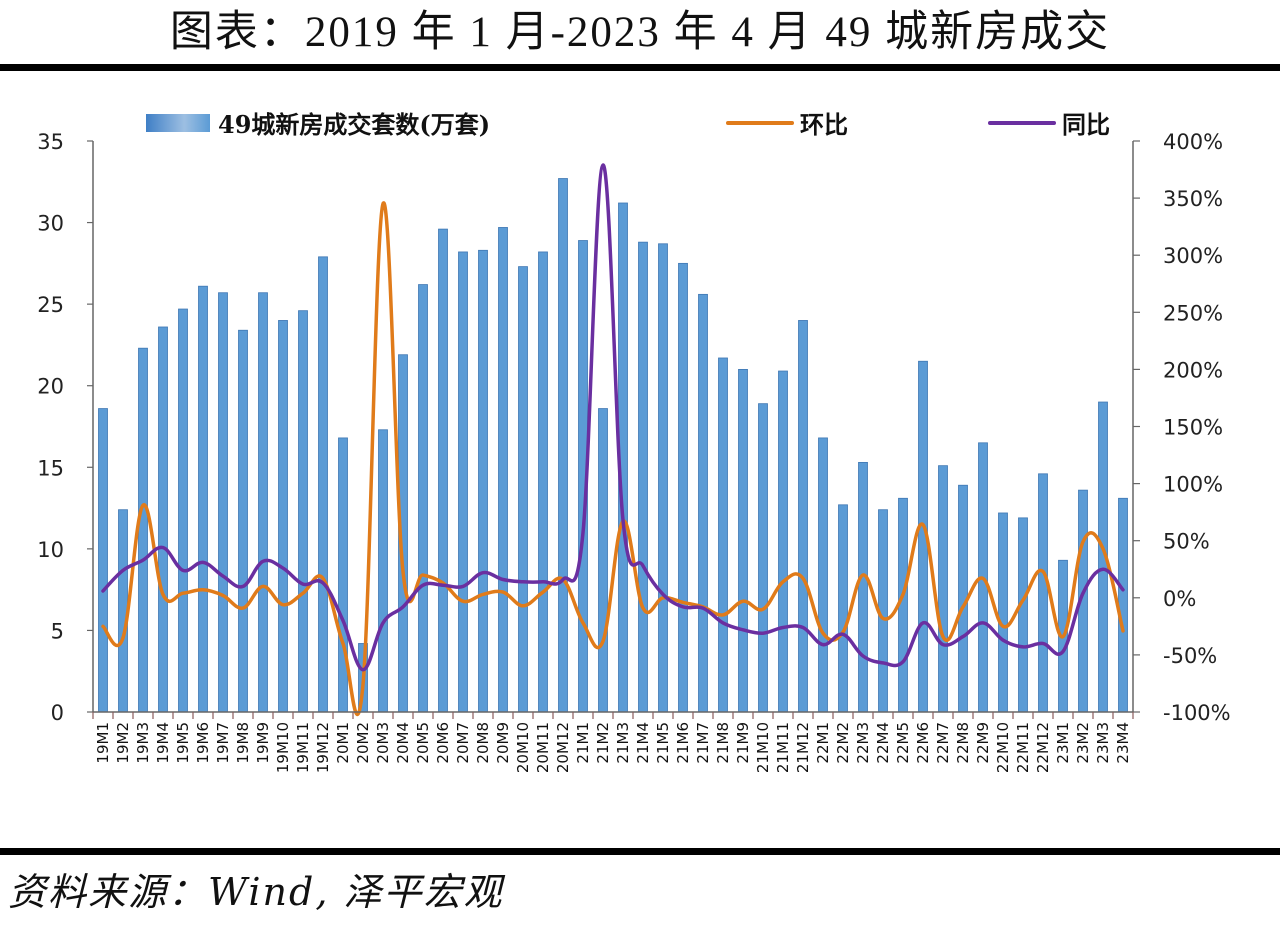 The width and height of the screenshot is (1280, 928). Describe the element at coordinates (183, 510) in the screenshot. I see `bar-19M5` at that location.